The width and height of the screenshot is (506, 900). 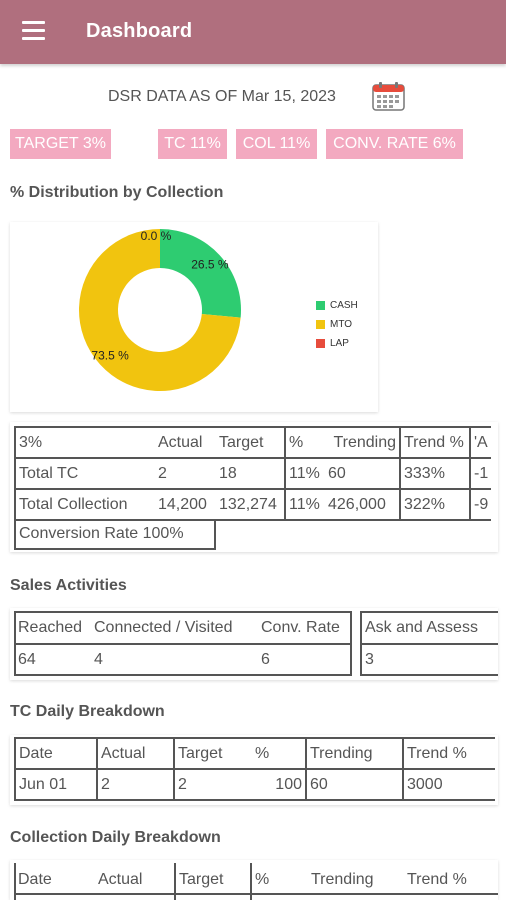 What do you see at coordinates (87, 711) in the screenshot?
I see `tc-daily-title: TC Daily Breakdown` at bounding box center [87, 711].